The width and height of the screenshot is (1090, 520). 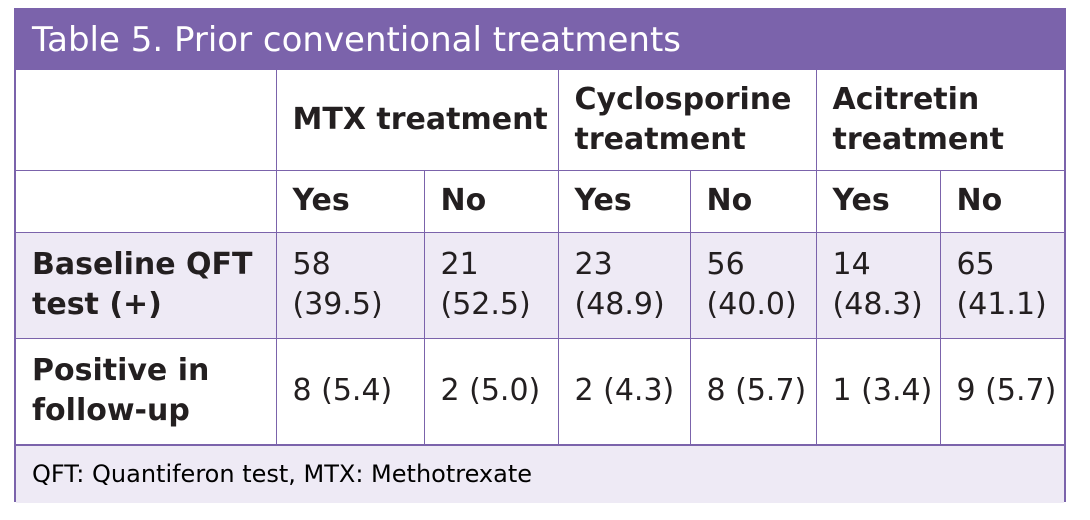 What do you see at coordinates (350, 201) in the screenshot?
I see `subheader-mtx-yes: Yes` at bounding box center [350, 201].